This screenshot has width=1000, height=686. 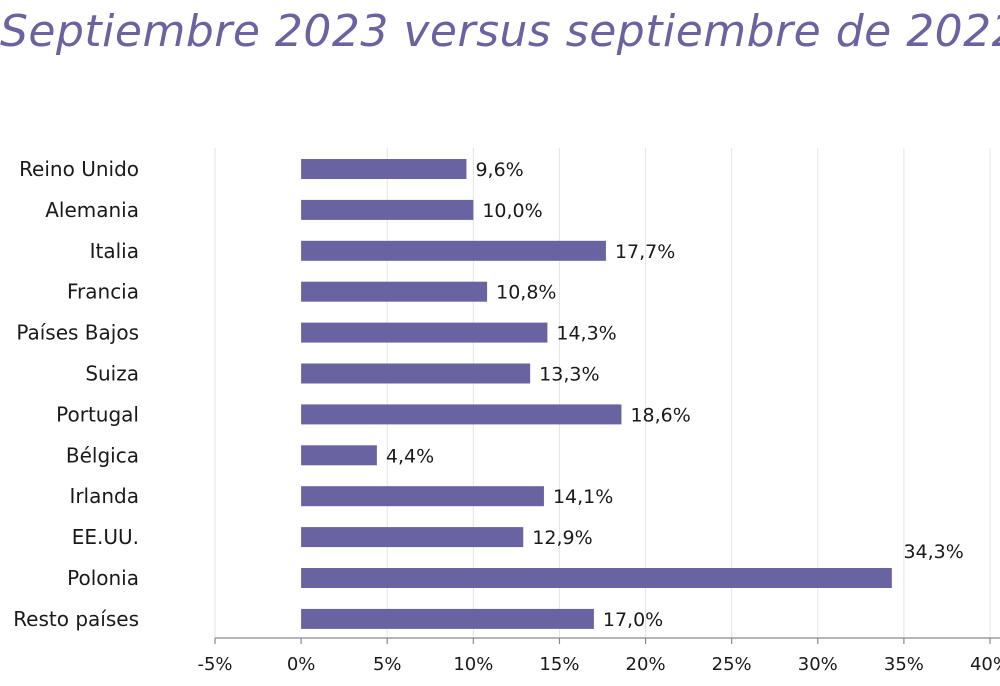 I want to click on category-label: EE.UU., so click(x=105, y=537).